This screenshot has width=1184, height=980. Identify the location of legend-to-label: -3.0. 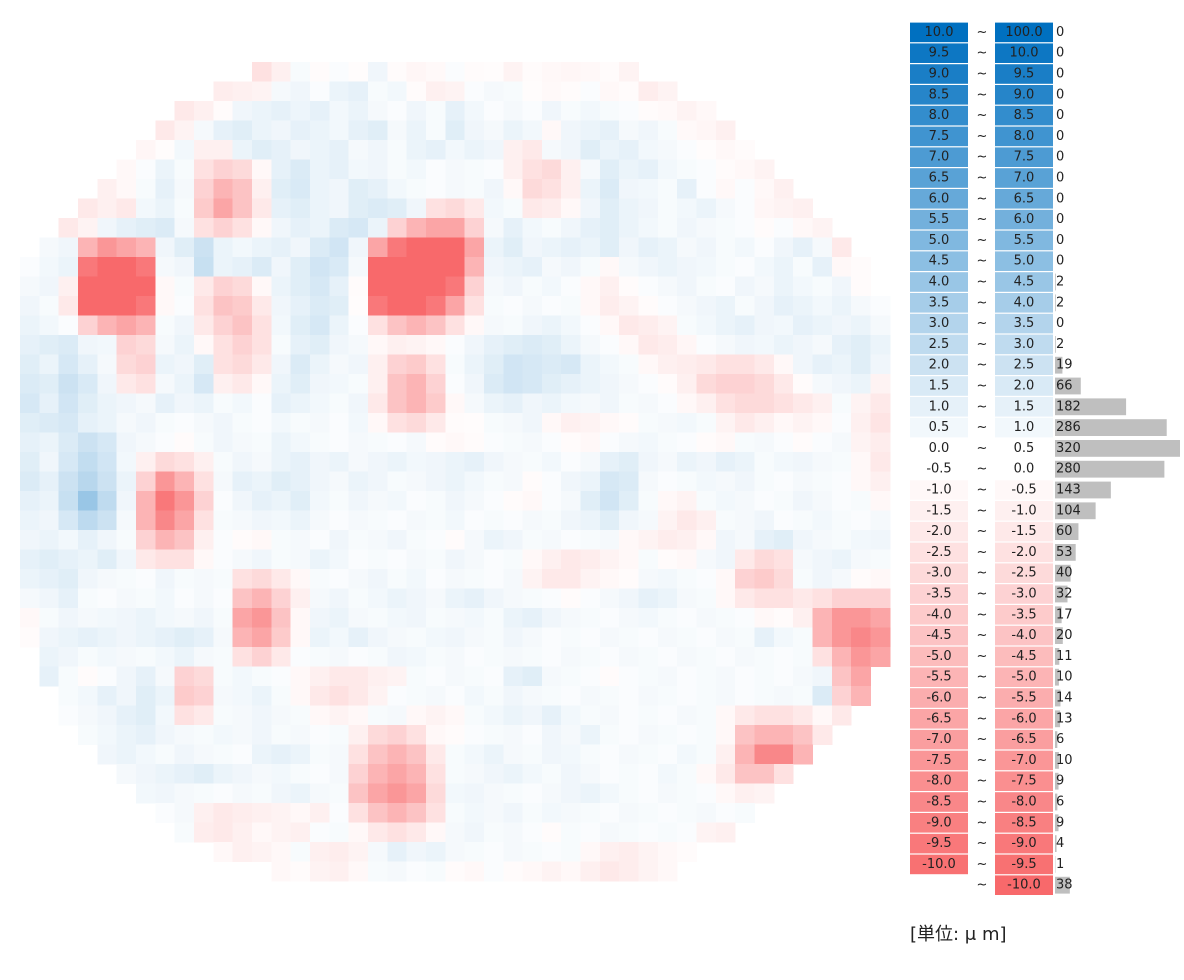
(1023, 594).